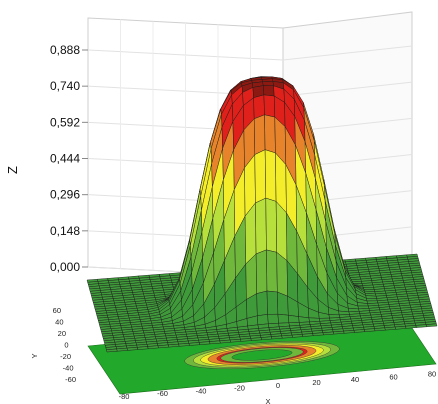  I want to click on y-tick-label: 0, so click(66, 345).